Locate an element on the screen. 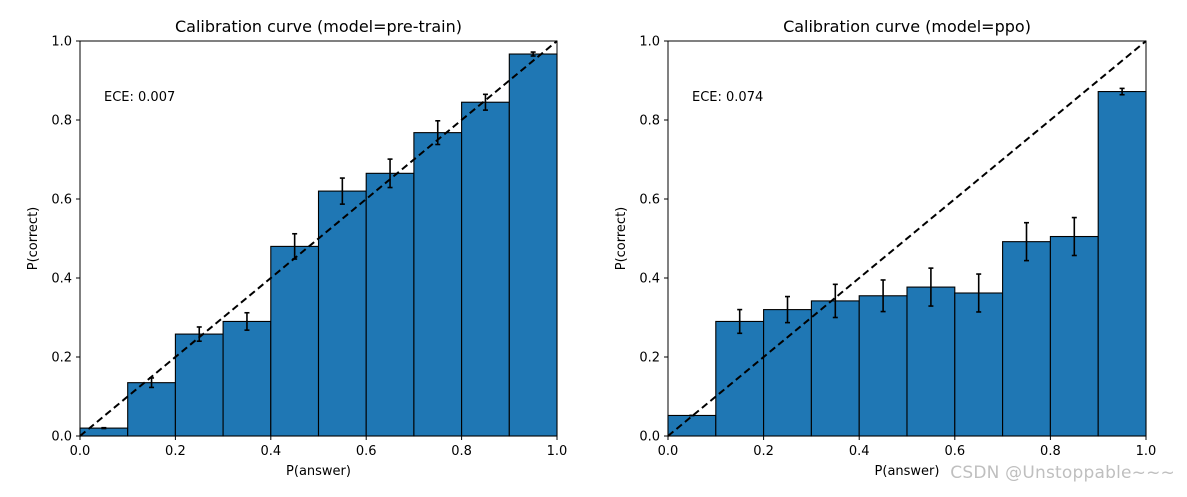 The height and width of the screenshot is (497, 1187). chart-title-ppo: Calibration curve (model=ppo) is located at coordinates (907, 26).